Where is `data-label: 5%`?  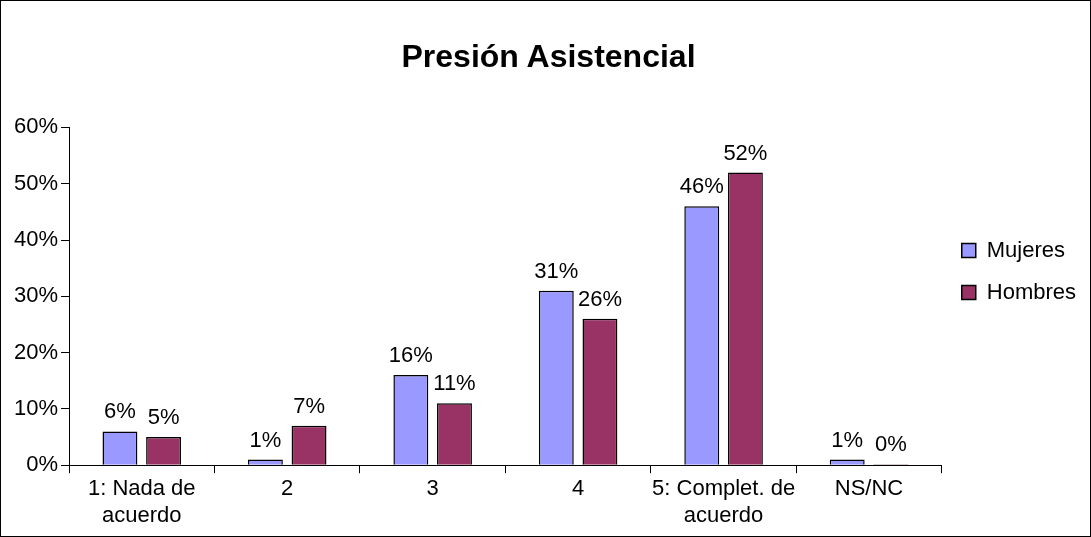 data-label: 5% is located at coordinates (163, 417).